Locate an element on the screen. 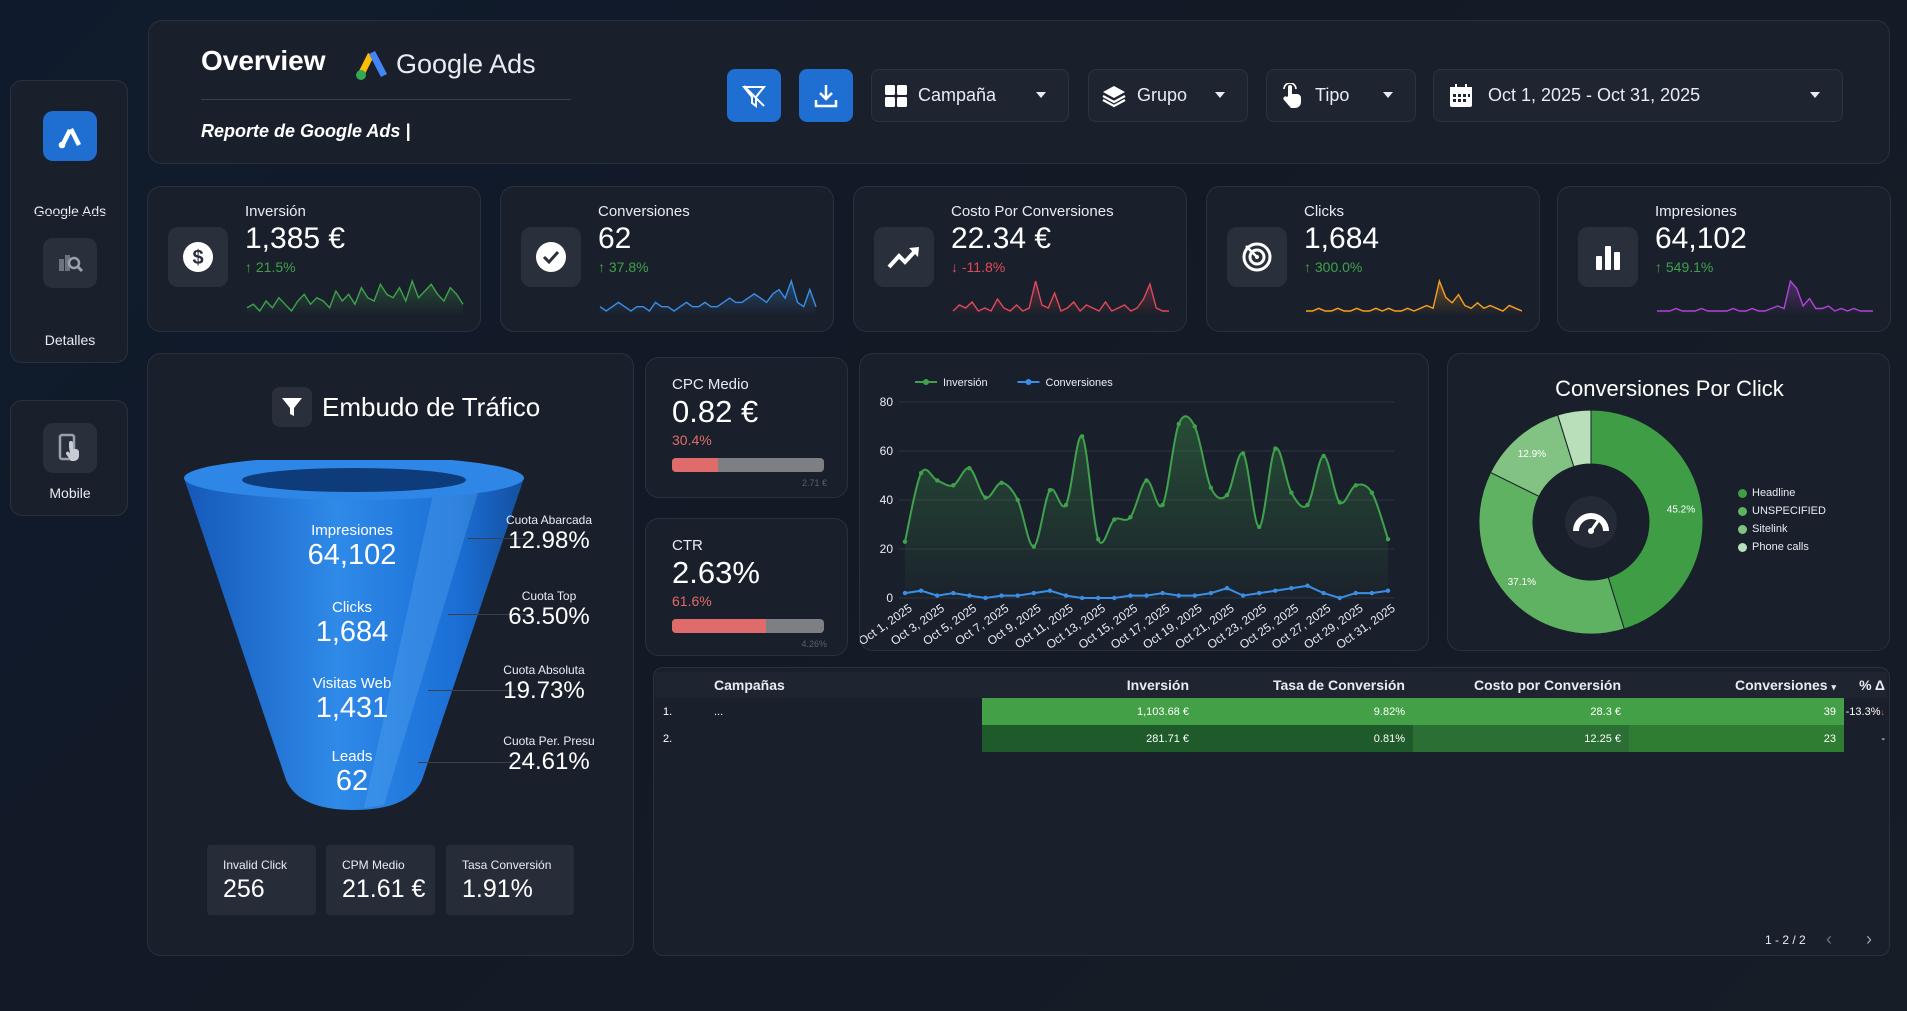 The height and width of the screenshot is (1011, 1907). share-cuota-absoluta: Cuota Absoluta 19.73% is located at coordinates (544, 683).